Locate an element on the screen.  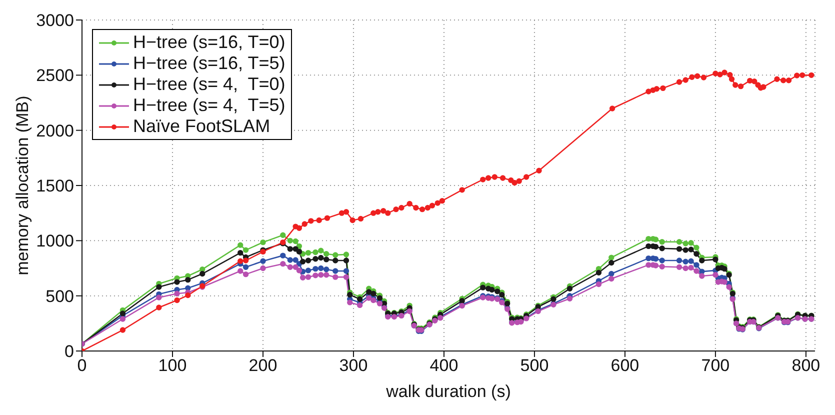
y-tick-label: 3000 is located at coordinates (55, 20).